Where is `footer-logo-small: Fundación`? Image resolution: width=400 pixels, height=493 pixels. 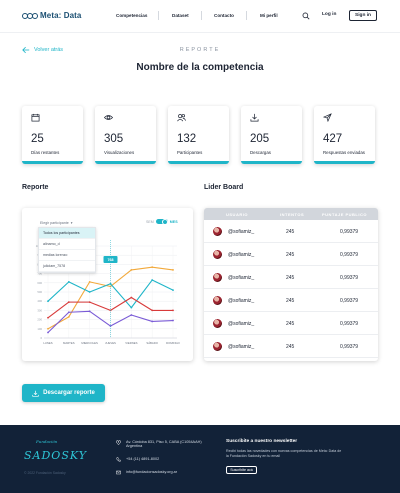
footer-logo-small: Fundación is located at coordinates (47, 441).